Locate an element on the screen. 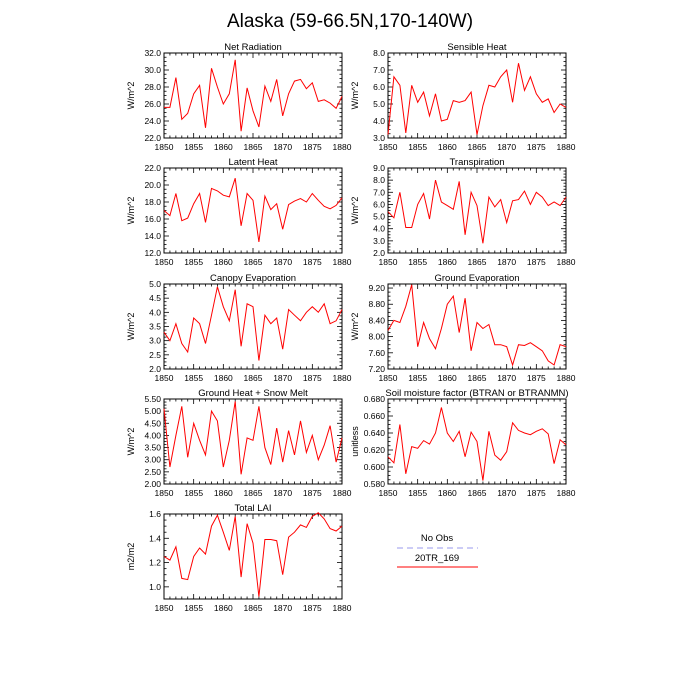 The height and width of the screenshot is (700, 700). y-tick-label: 12.0 is located at coordinates (152, 253).